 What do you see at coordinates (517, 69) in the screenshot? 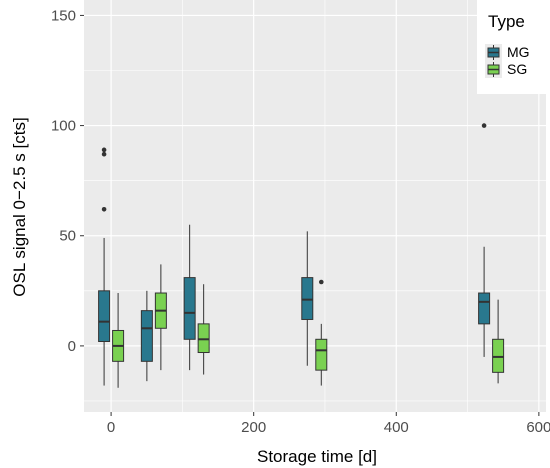
I see `legend-label: SG` at bounding box center [517, 69].